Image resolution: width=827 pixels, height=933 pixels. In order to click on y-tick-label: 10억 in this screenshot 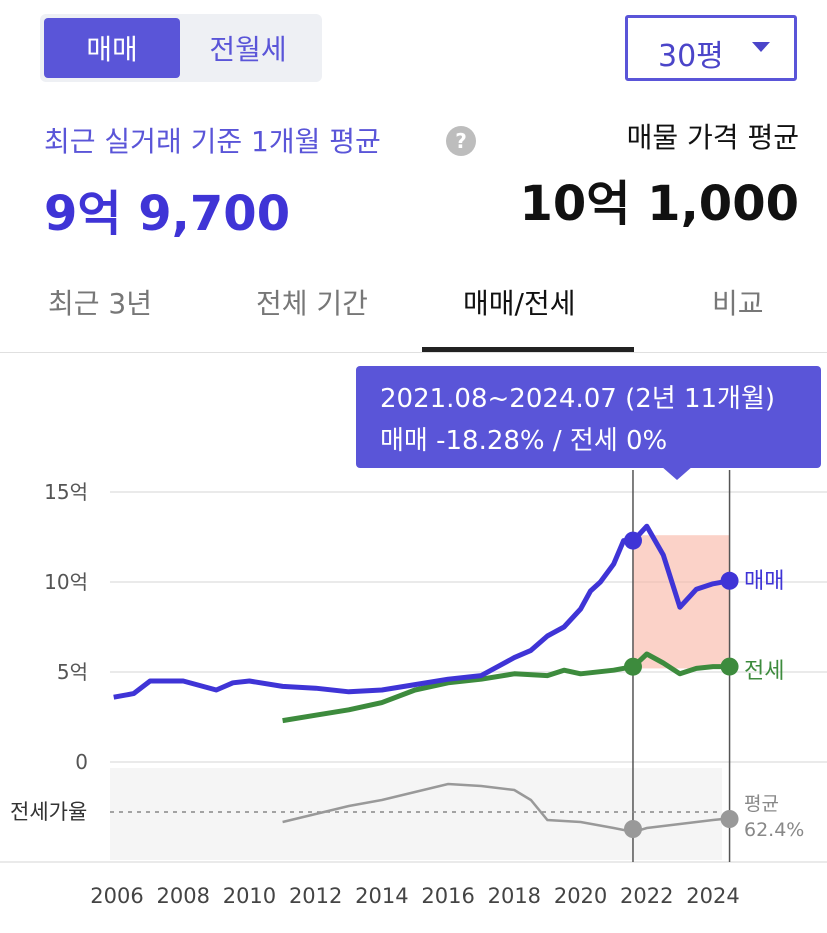, I will do `click(66, 582)`.